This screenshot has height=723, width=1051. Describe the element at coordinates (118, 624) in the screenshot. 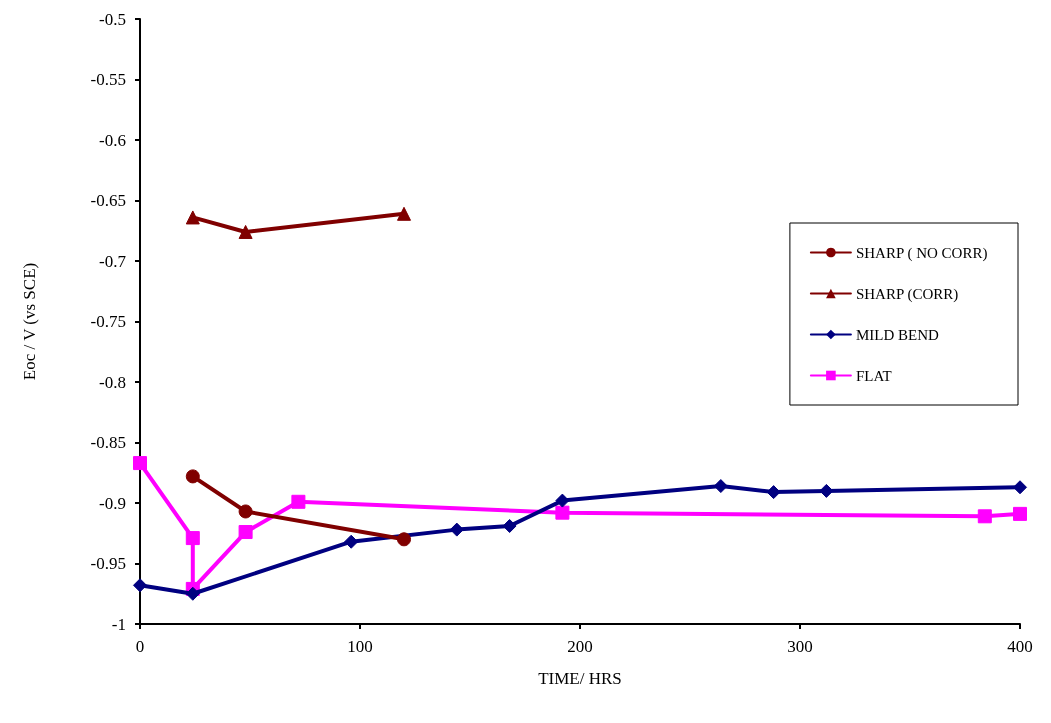

I see `y-tick-label: -1` at that location.